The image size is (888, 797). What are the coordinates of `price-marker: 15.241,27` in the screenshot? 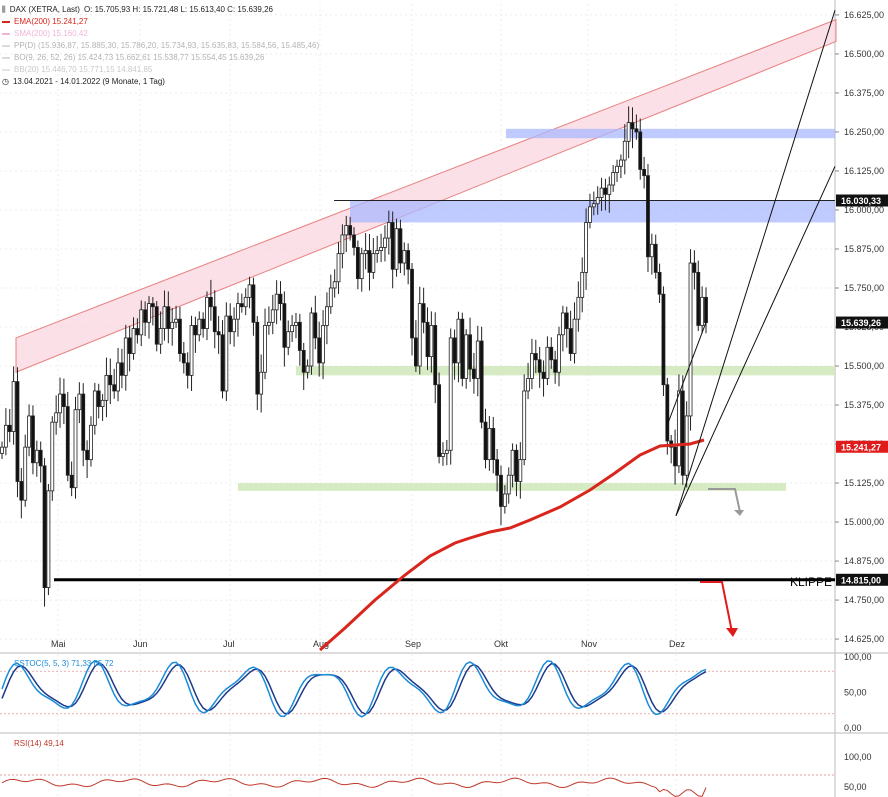 It's located at (862, 446).